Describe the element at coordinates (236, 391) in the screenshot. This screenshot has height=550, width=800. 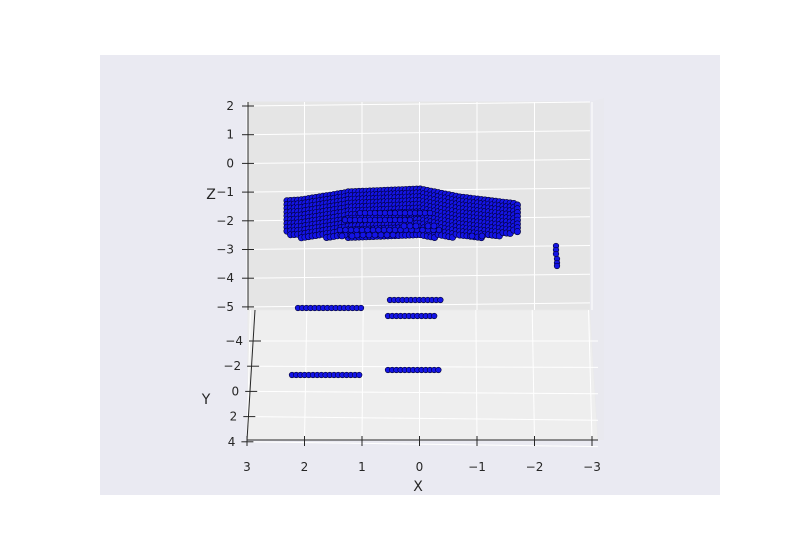
I see `y-tick-label: 0` at that location.